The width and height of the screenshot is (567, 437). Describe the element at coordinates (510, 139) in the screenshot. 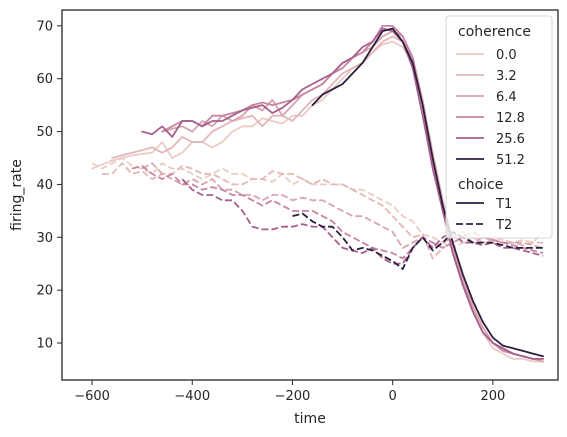

I see `legend-label: 25.6` at that location.